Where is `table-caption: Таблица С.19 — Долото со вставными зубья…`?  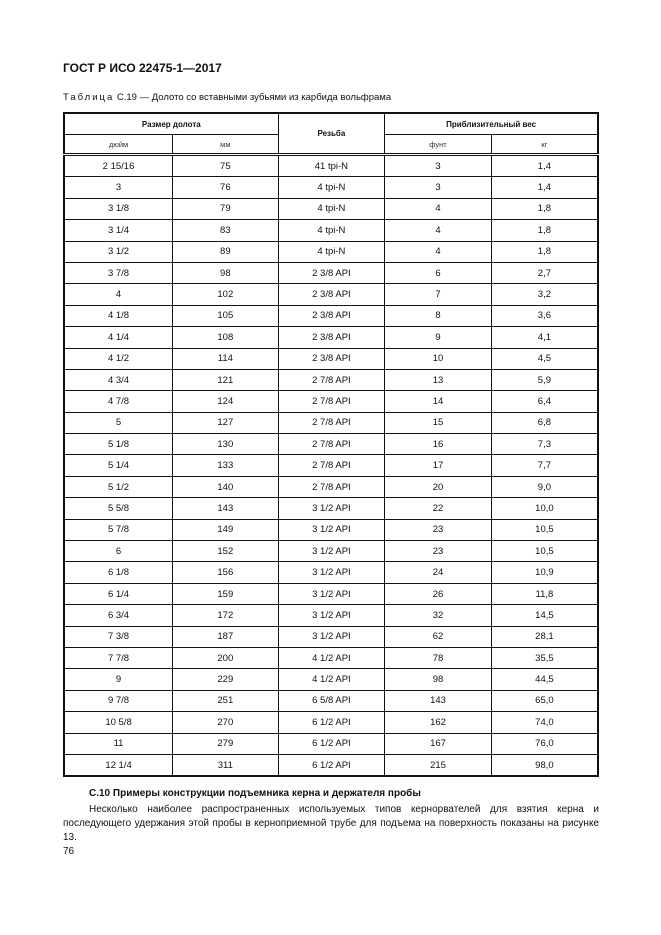
table-caption: Таблица С.19 — Долото со вставными зубья… is located at coordinates (227, 97).